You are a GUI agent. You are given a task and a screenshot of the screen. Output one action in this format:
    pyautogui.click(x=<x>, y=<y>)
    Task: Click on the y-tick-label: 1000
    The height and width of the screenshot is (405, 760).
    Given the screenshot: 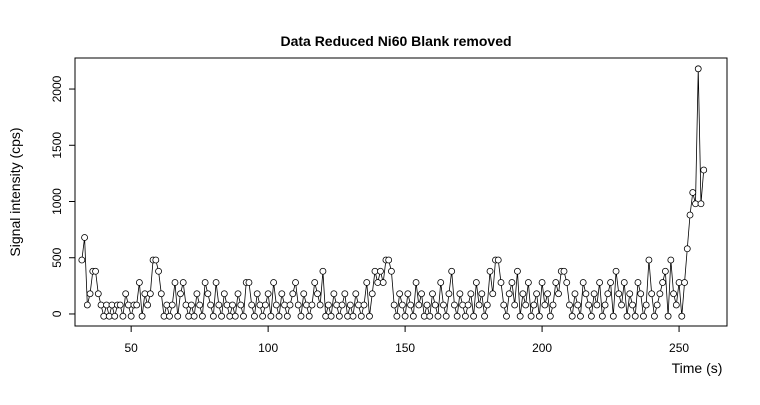 What is the action you would take?
    pyautogui.click(x=57, y=201)
    